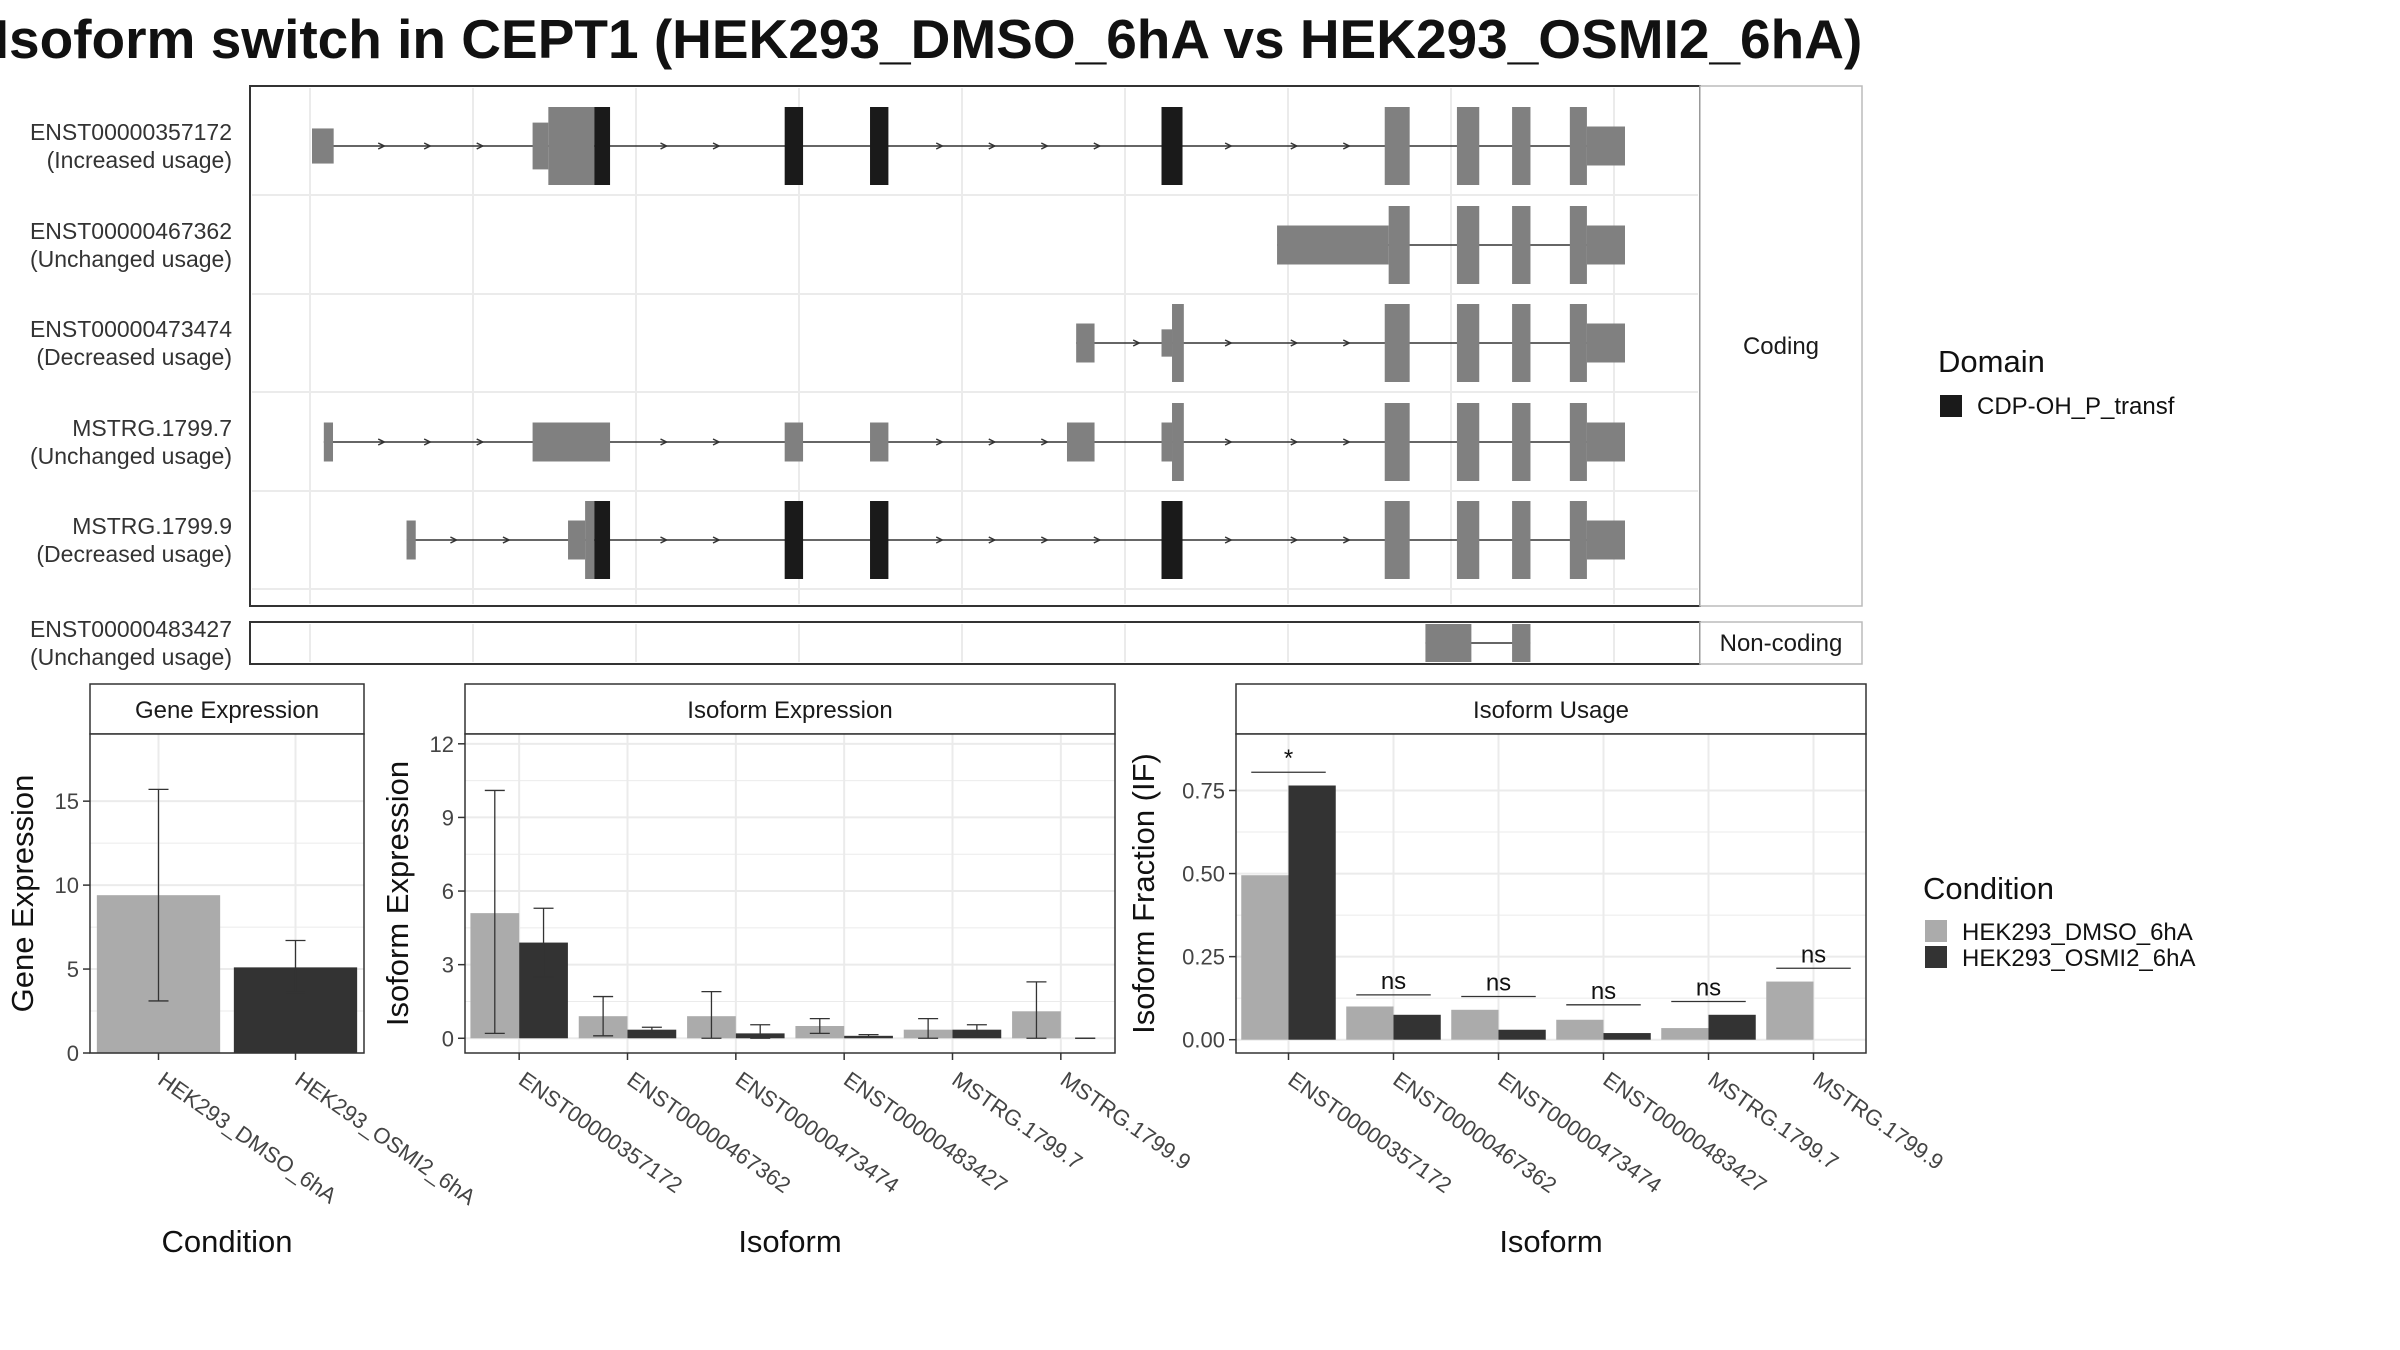 This screenshot has height=1350, width=2400. What do you see at coordinates (67, 885) in the screenshot?
I see `y-tick-label: 10` at bounding box center [67, 885].